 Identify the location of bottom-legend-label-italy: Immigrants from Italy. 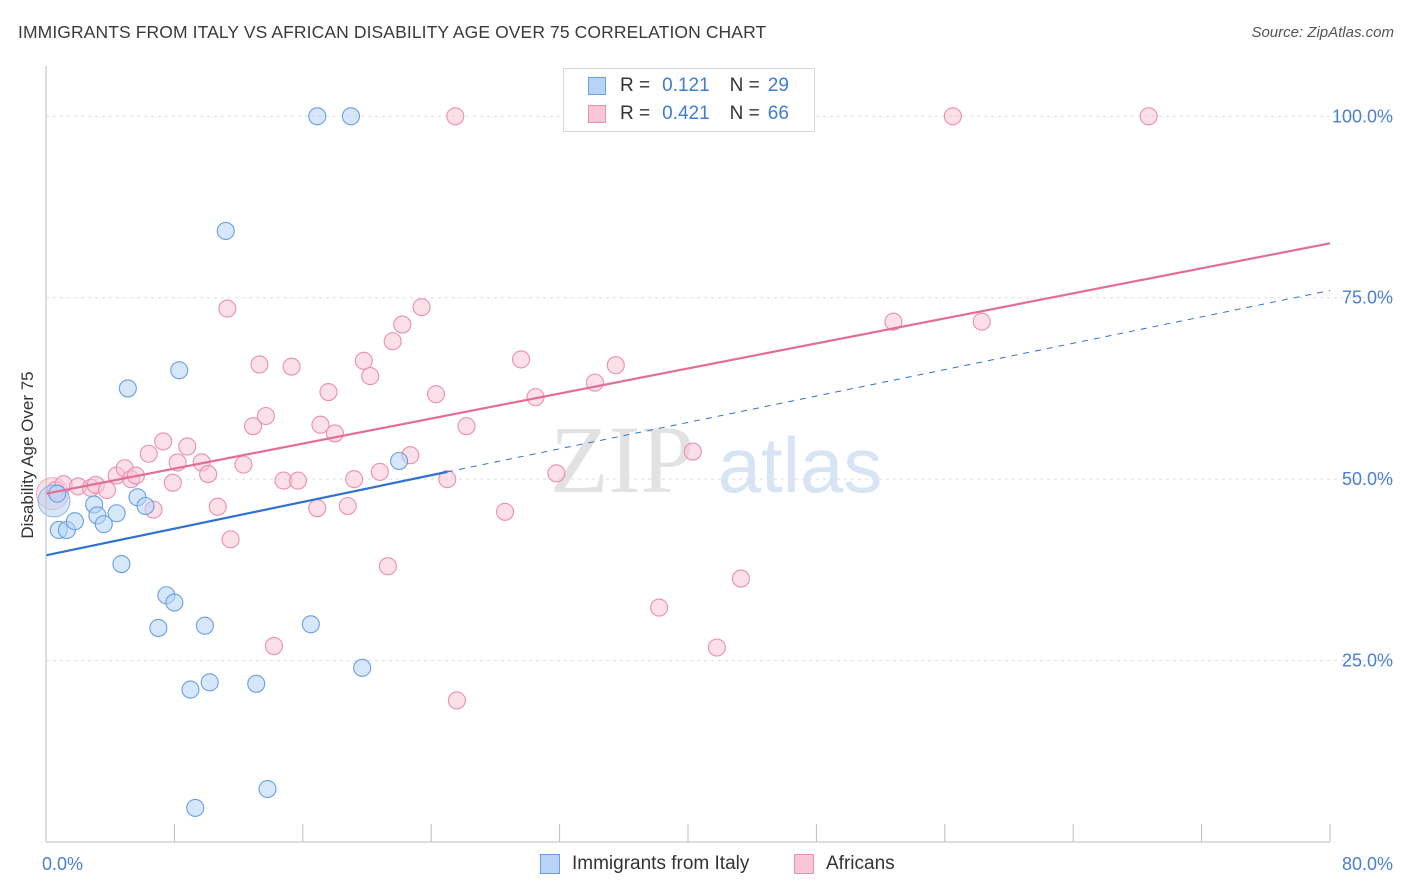
(661, 863).